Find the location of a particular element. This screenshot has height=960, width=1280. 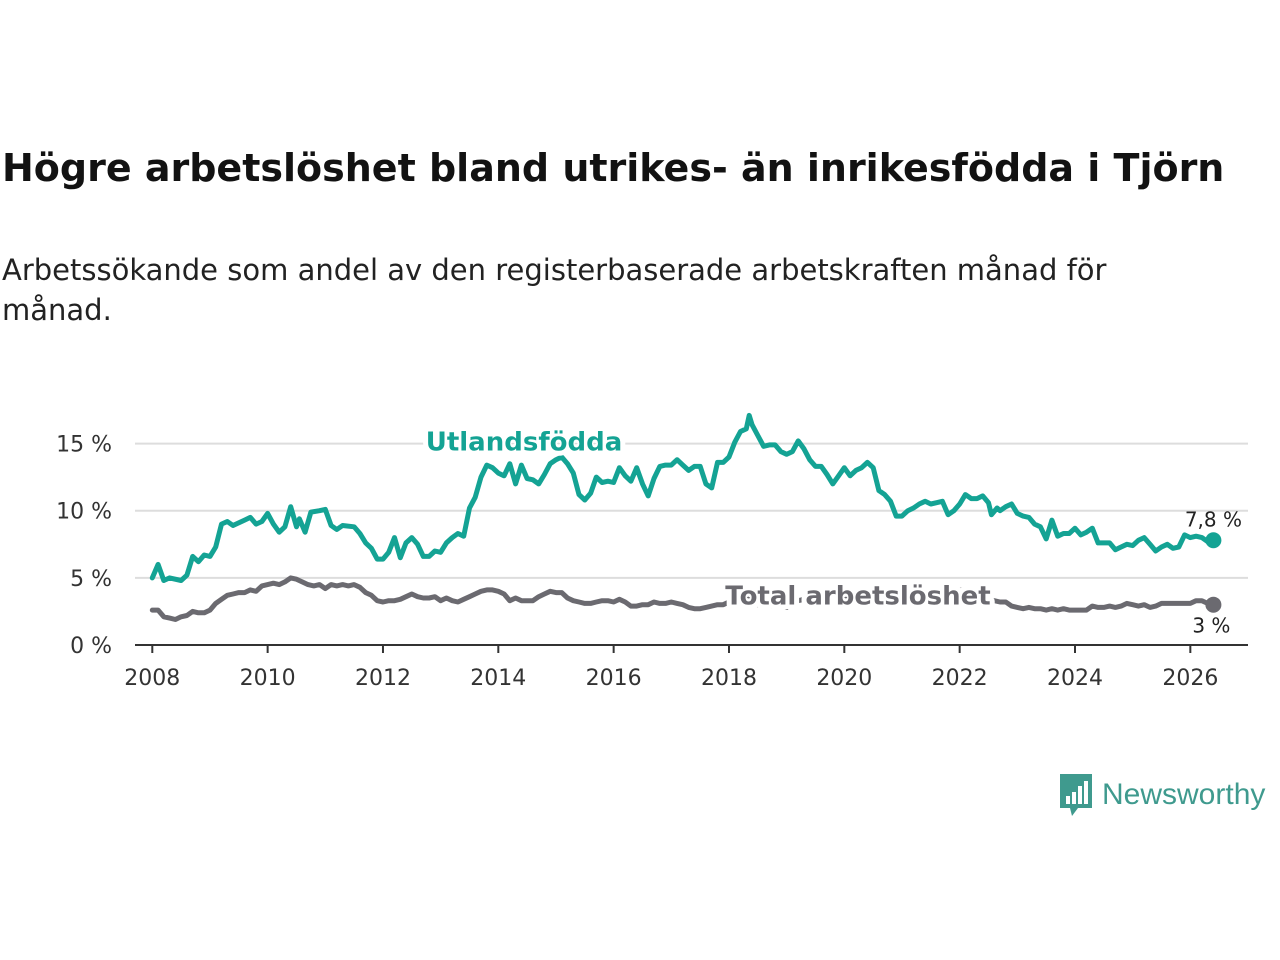

series-label-utlandsf-dda: Utlandsfödda is located at coordinates (524, 442).